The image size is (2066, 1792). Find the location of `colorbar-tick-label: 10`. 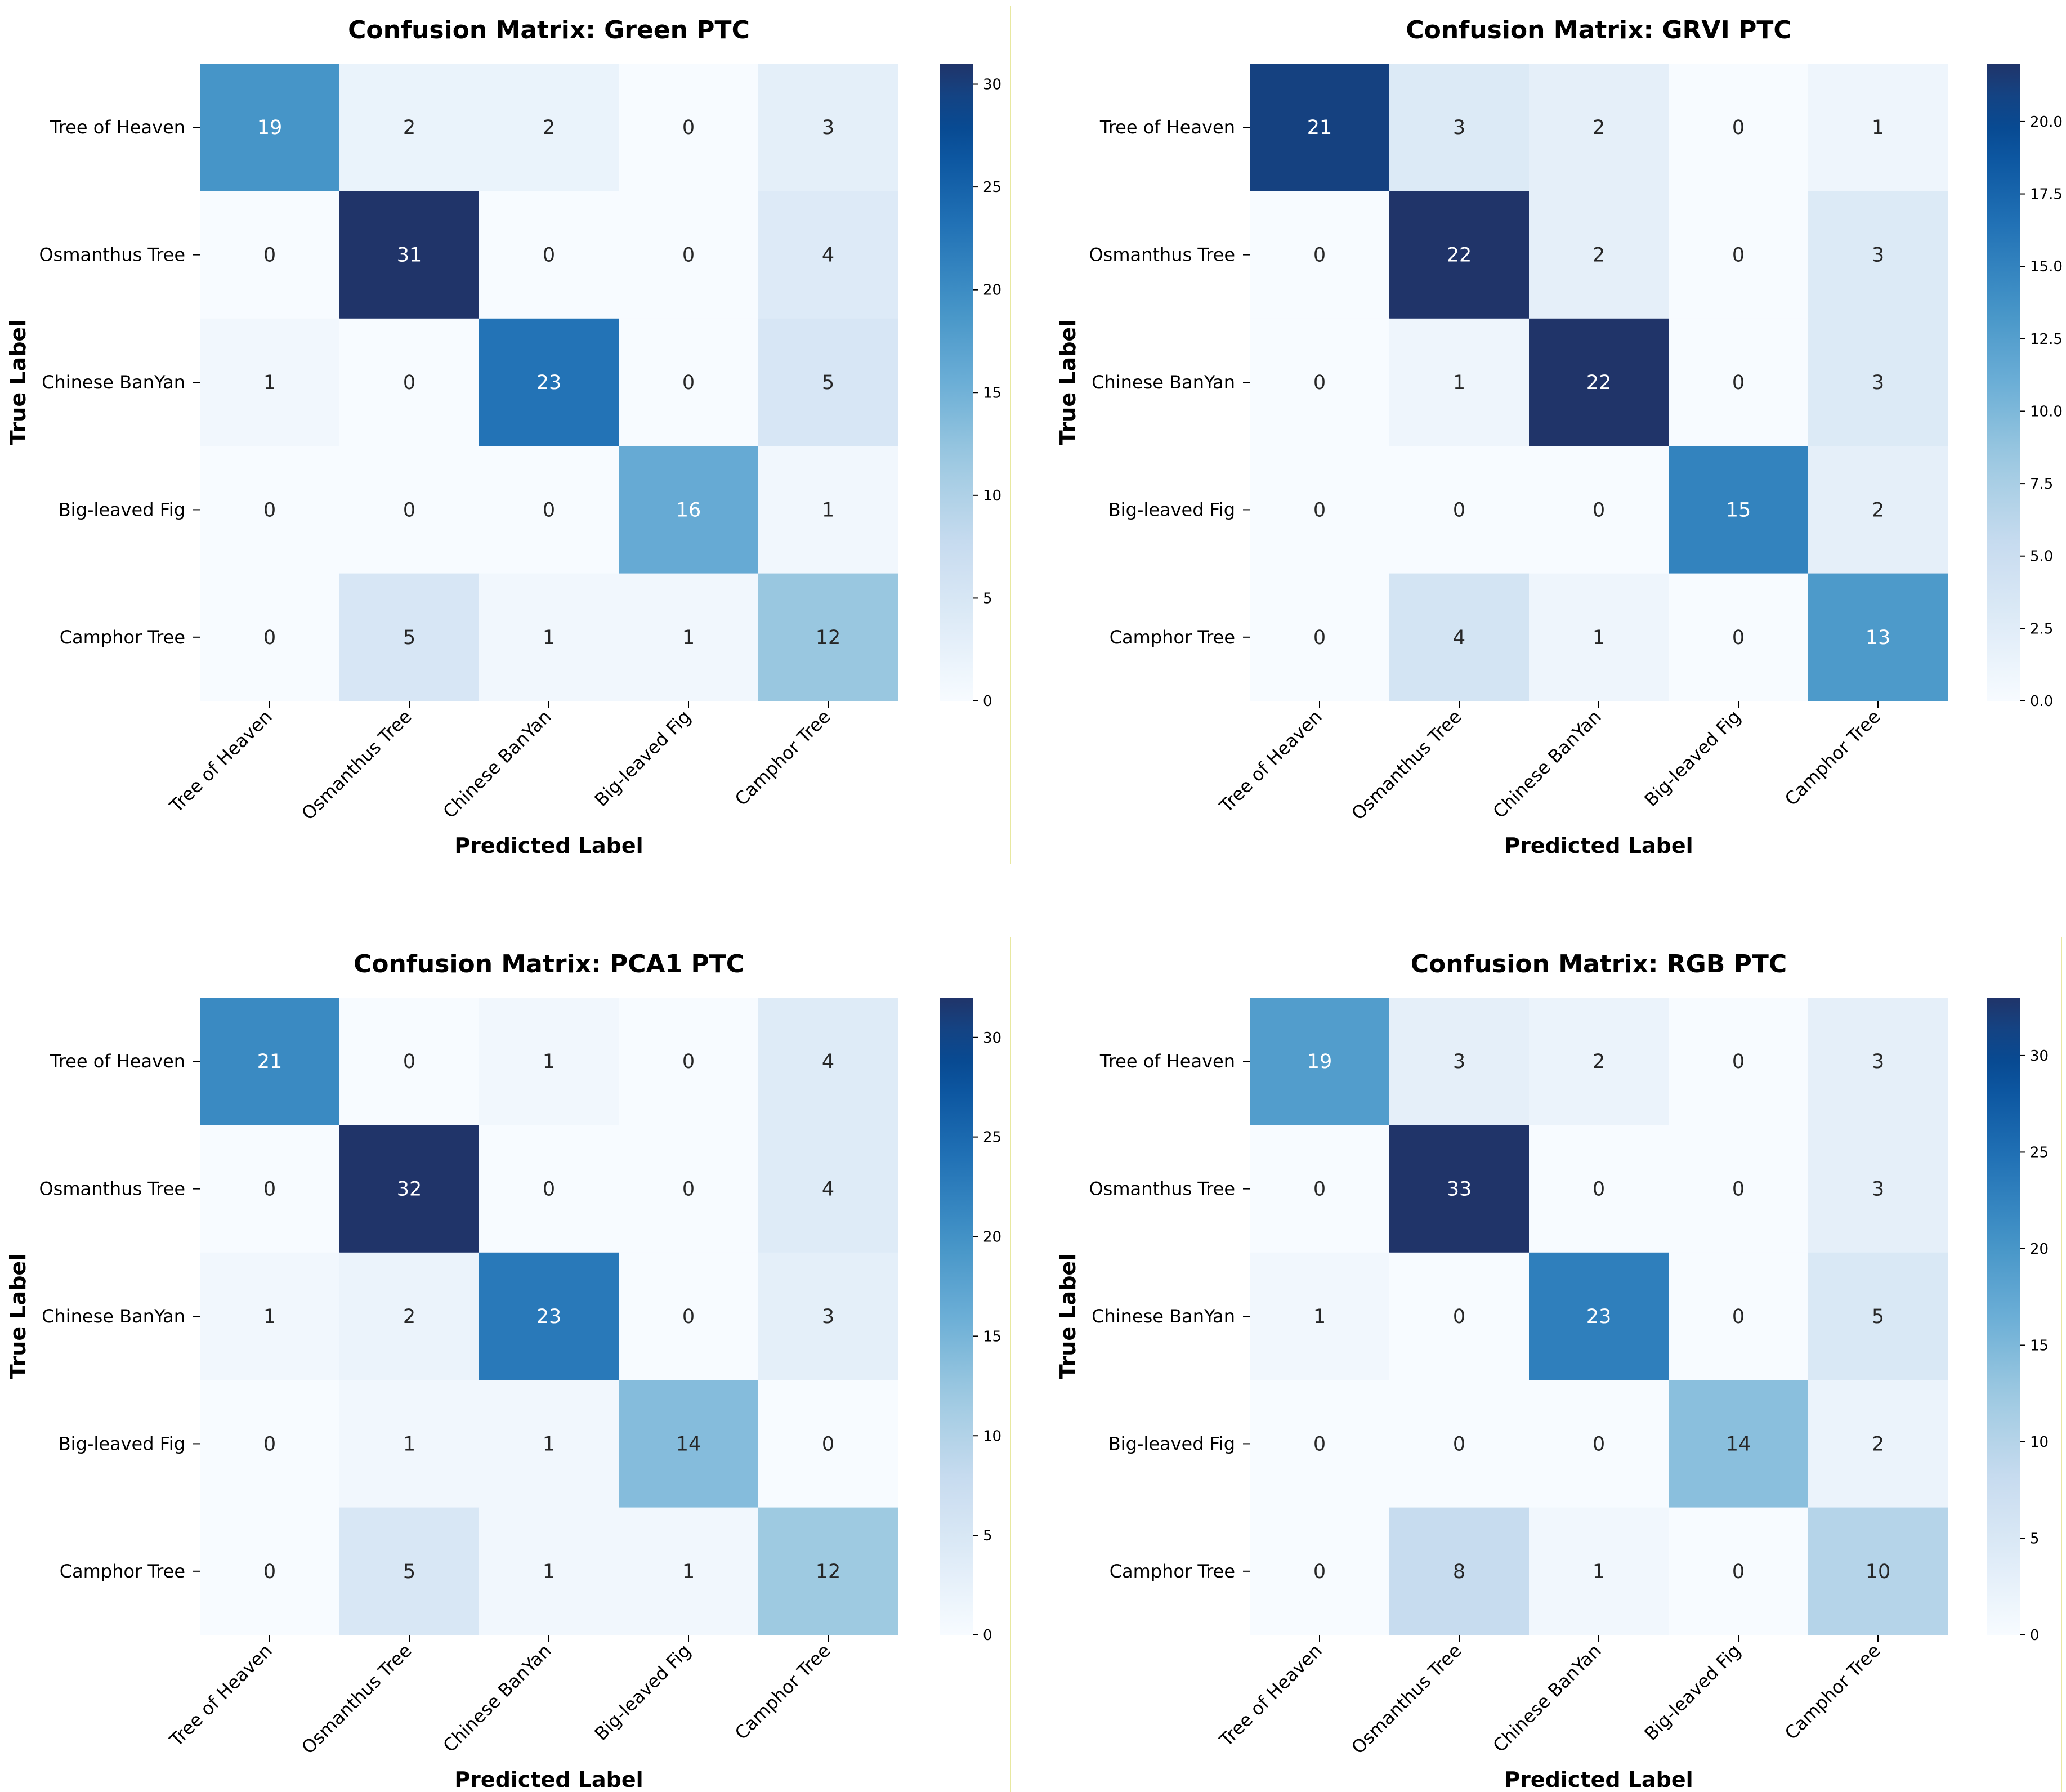

colorbar-tick-label: 10 is located at coordinates (992, 1437).